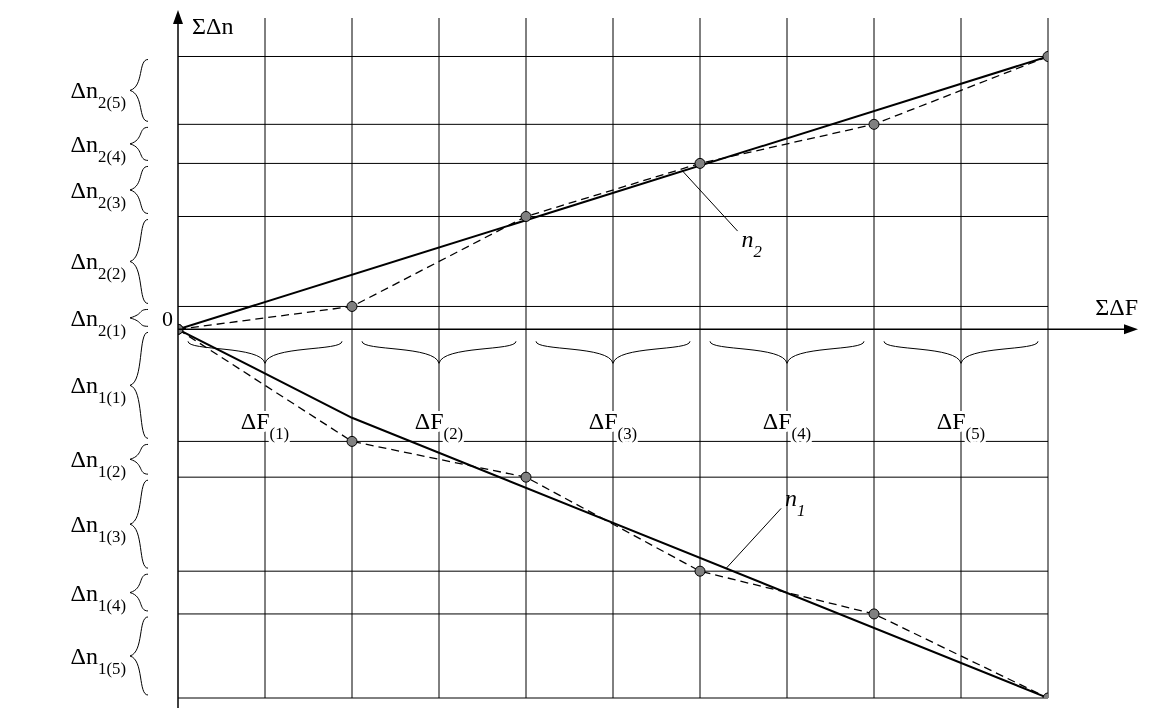 This screenshot has height=717, width=1150. What do you see at coordinates (98, 528) in the screenshot?
I see `text: Δn$_{1(3)}$` at bounding box center [98, 528].